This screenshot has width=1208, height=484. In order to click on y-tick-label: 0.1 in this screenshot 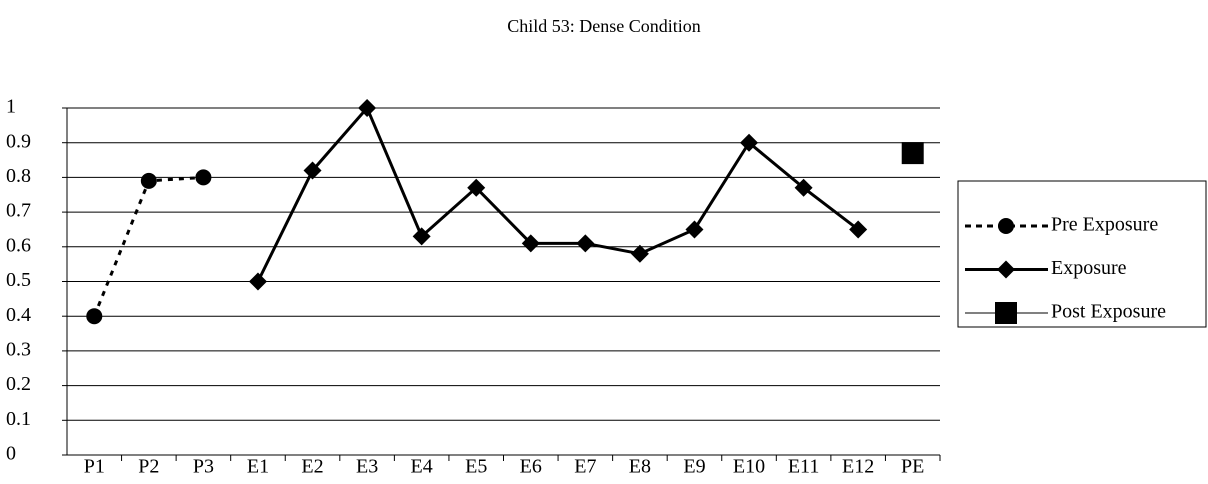, I will do `click(18, 419)`.